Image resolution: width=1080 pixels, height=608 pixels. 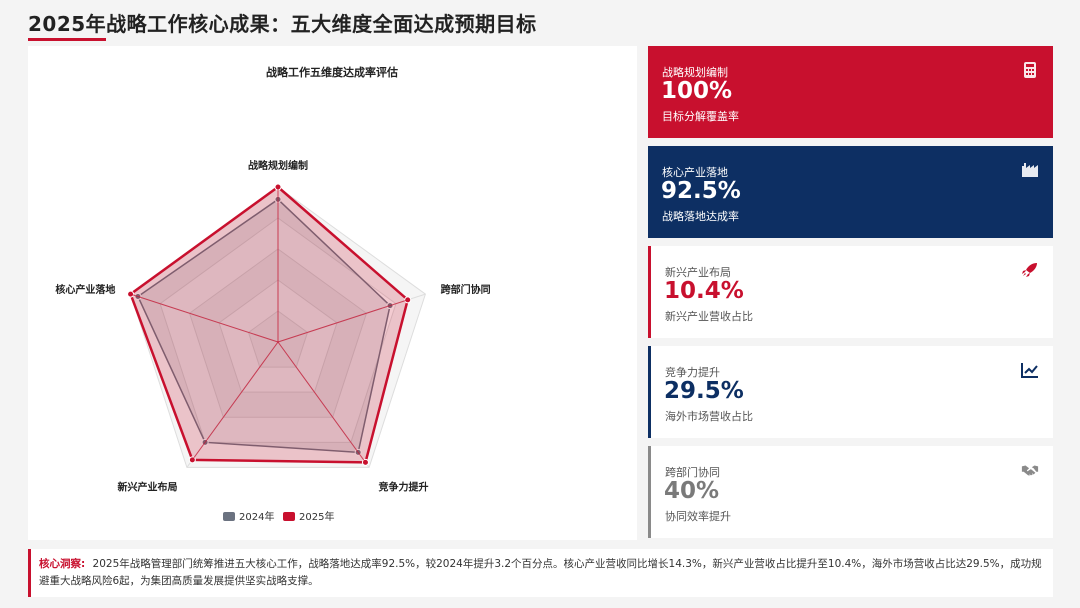 I want to click on kpi-card-value: 10.4%, so click(x=704, y=291).